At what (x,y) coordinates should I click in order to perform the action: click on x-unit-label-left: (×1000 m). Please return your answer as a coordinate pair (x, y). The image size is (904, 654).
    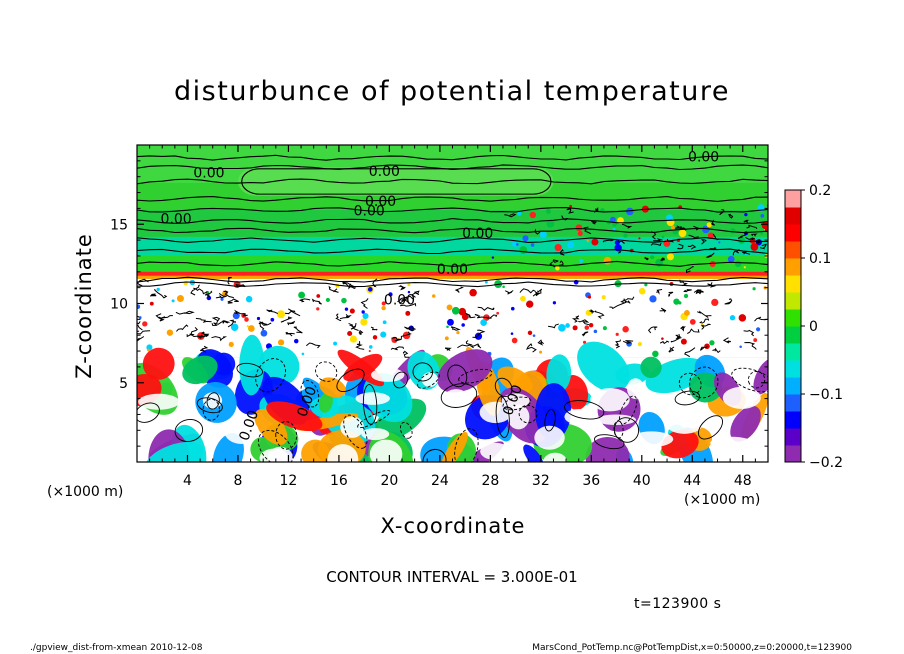
    Looking at the image, I should click on (85, 492).